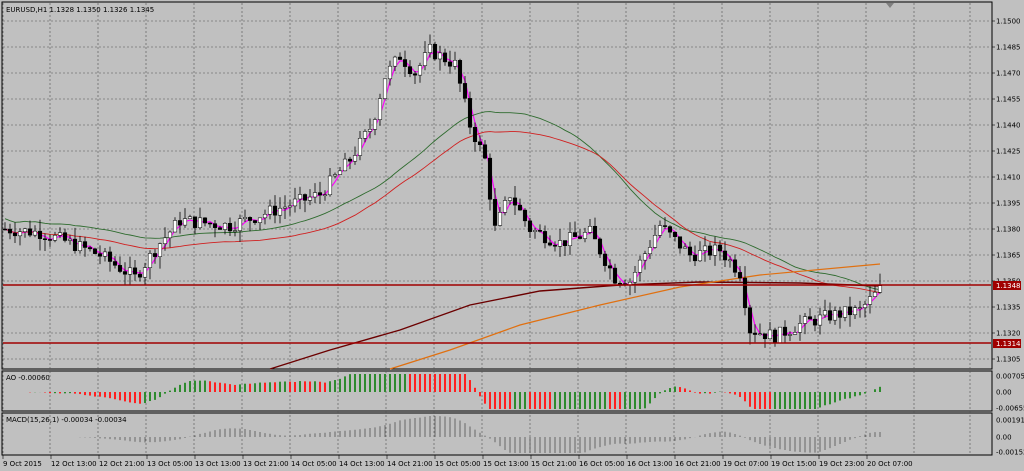 The width and height of the screenshot is (1024, 471). What do you see at coordinates (794, 464) in the screenshot?
I see `time-axis-label: 19 Oct 15:00` at bounding box center [794, 464].